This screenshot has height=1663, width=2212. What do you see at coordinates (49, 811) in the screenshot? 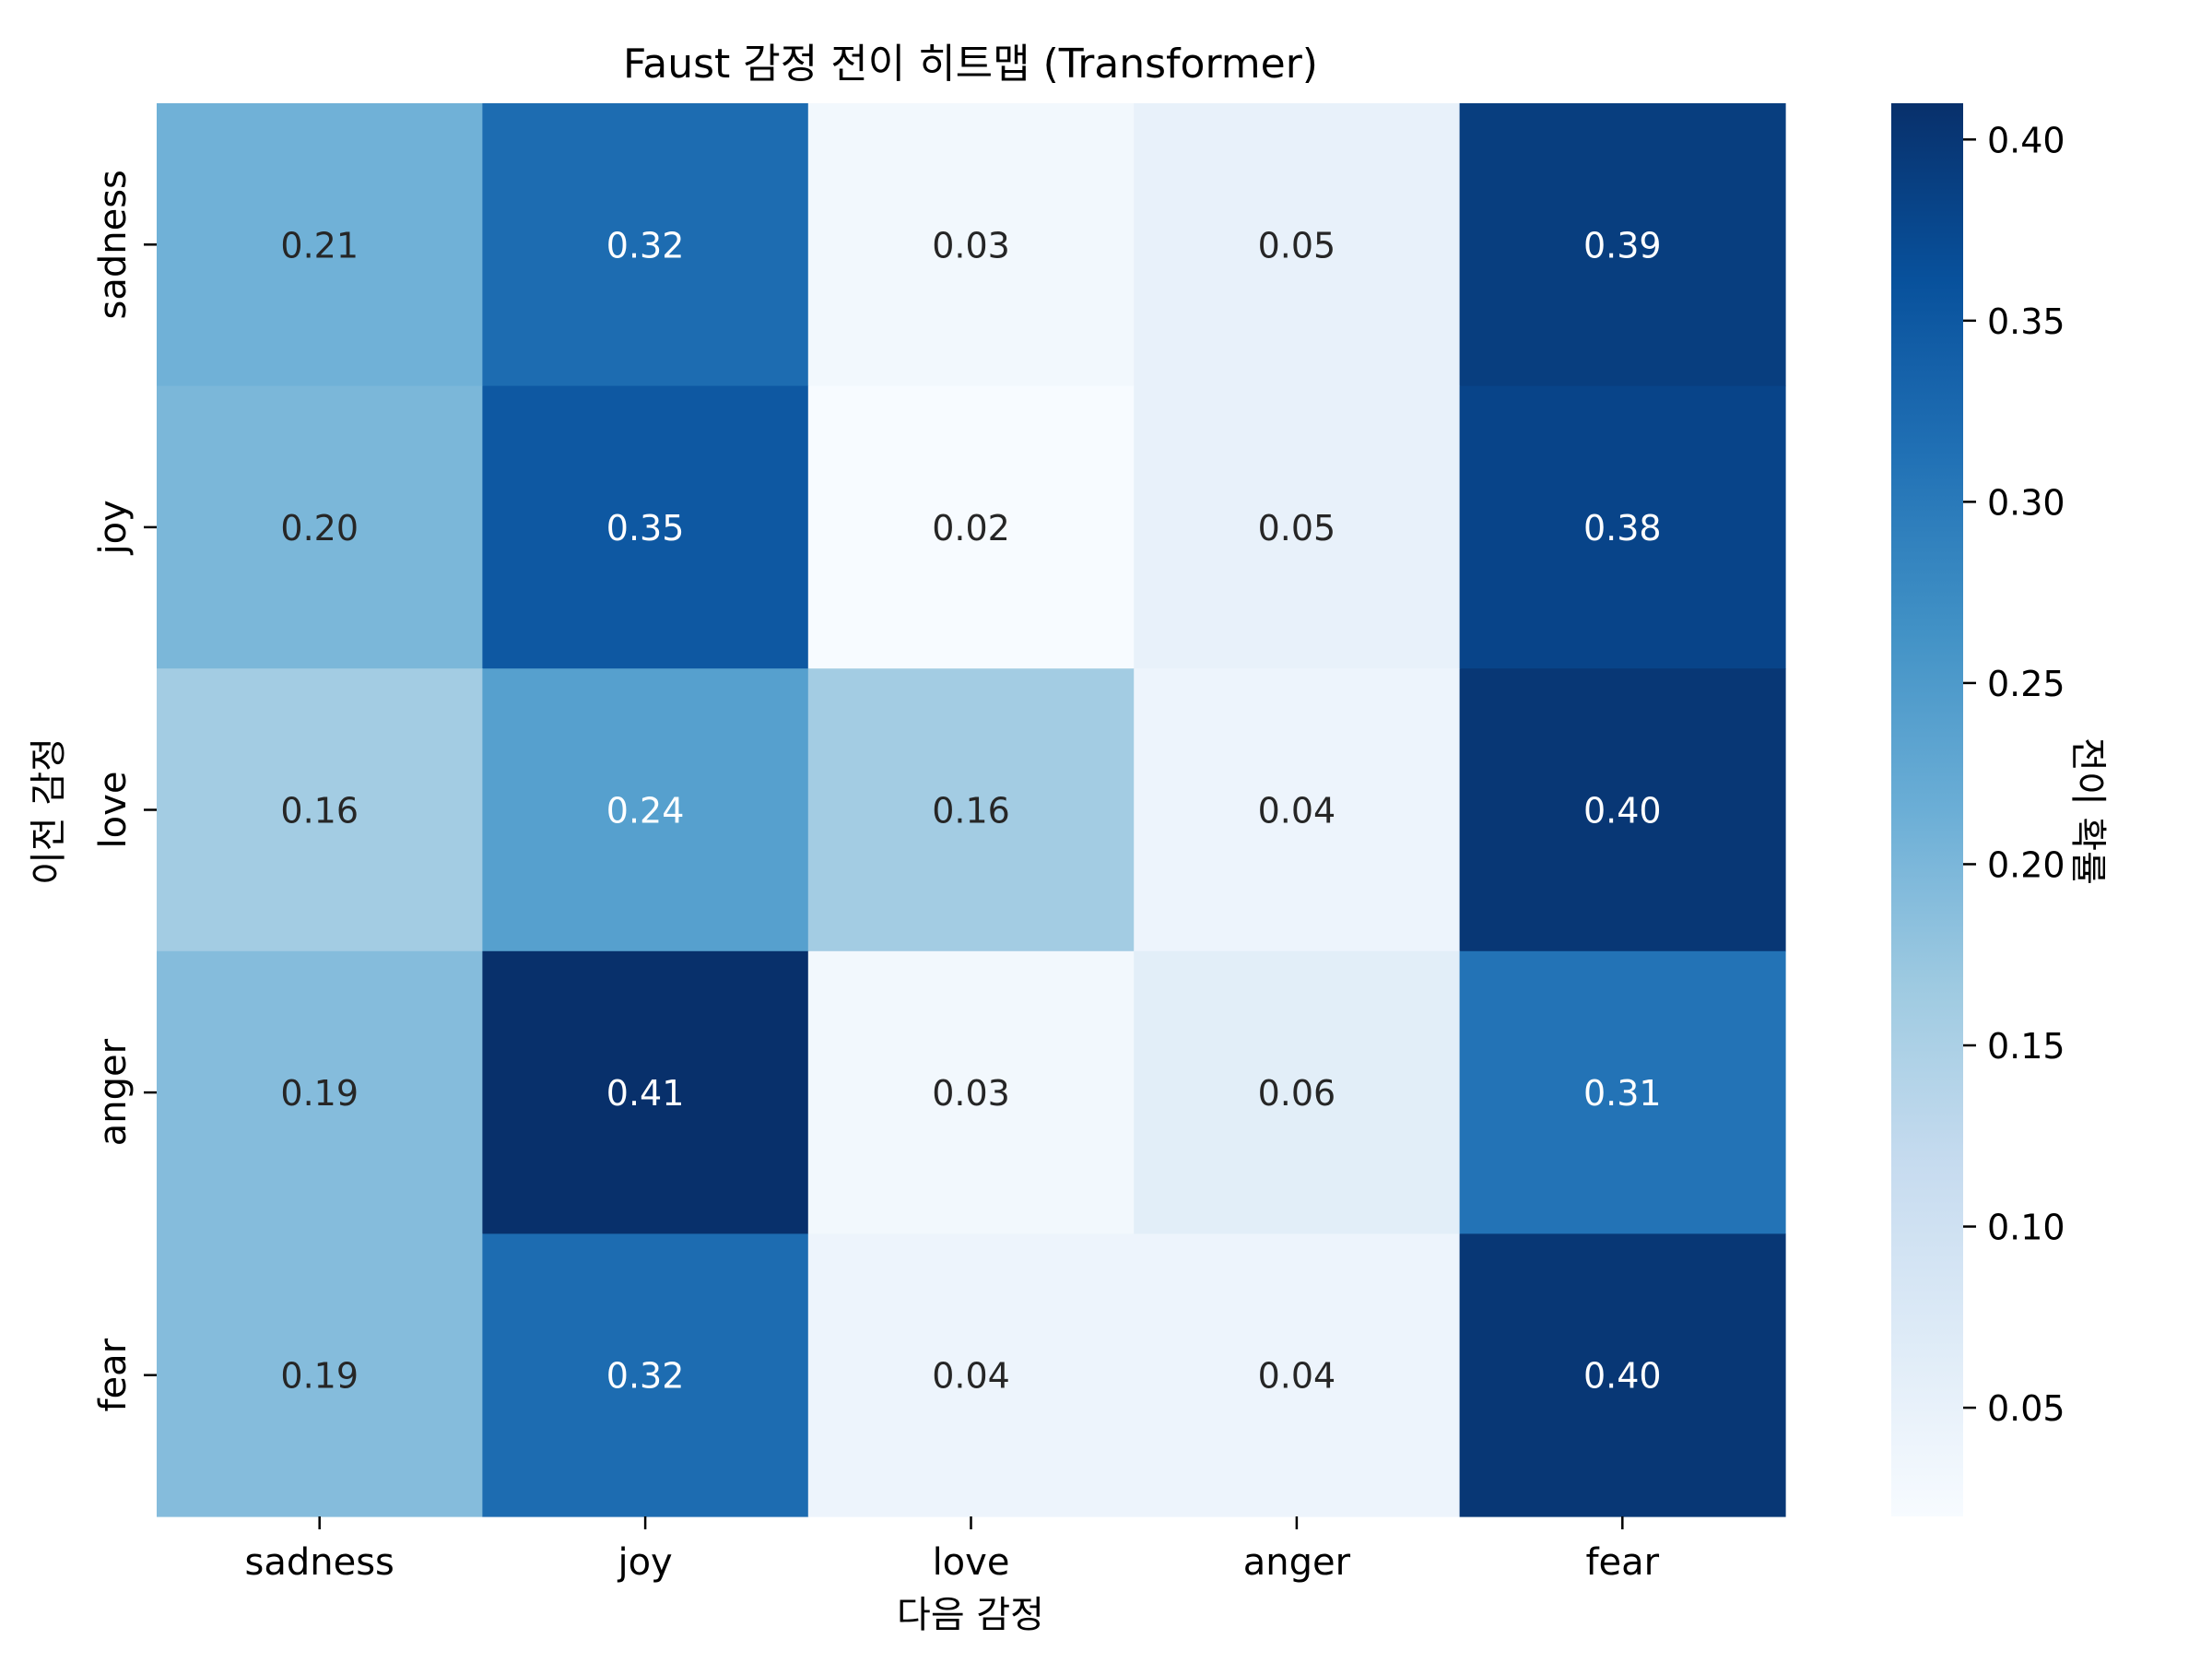
I see `y-axis-label: 이전 감정` at bounding box center [49, 811].